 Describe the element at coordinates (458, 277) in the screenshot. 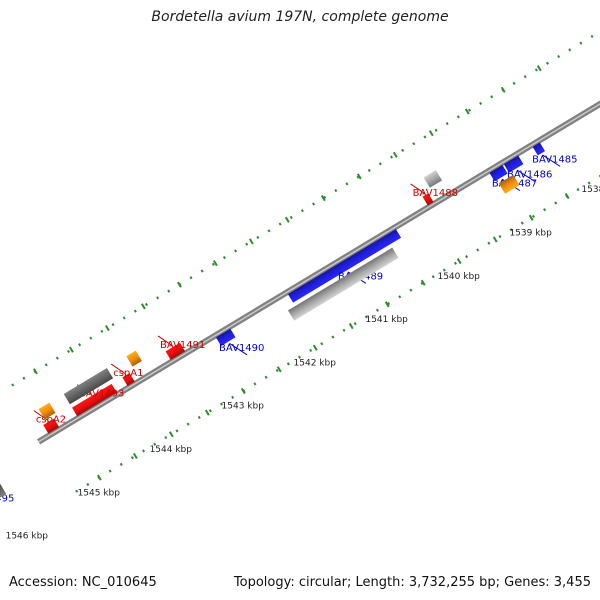

I see `scale-label: 1540 kbp` at that location.